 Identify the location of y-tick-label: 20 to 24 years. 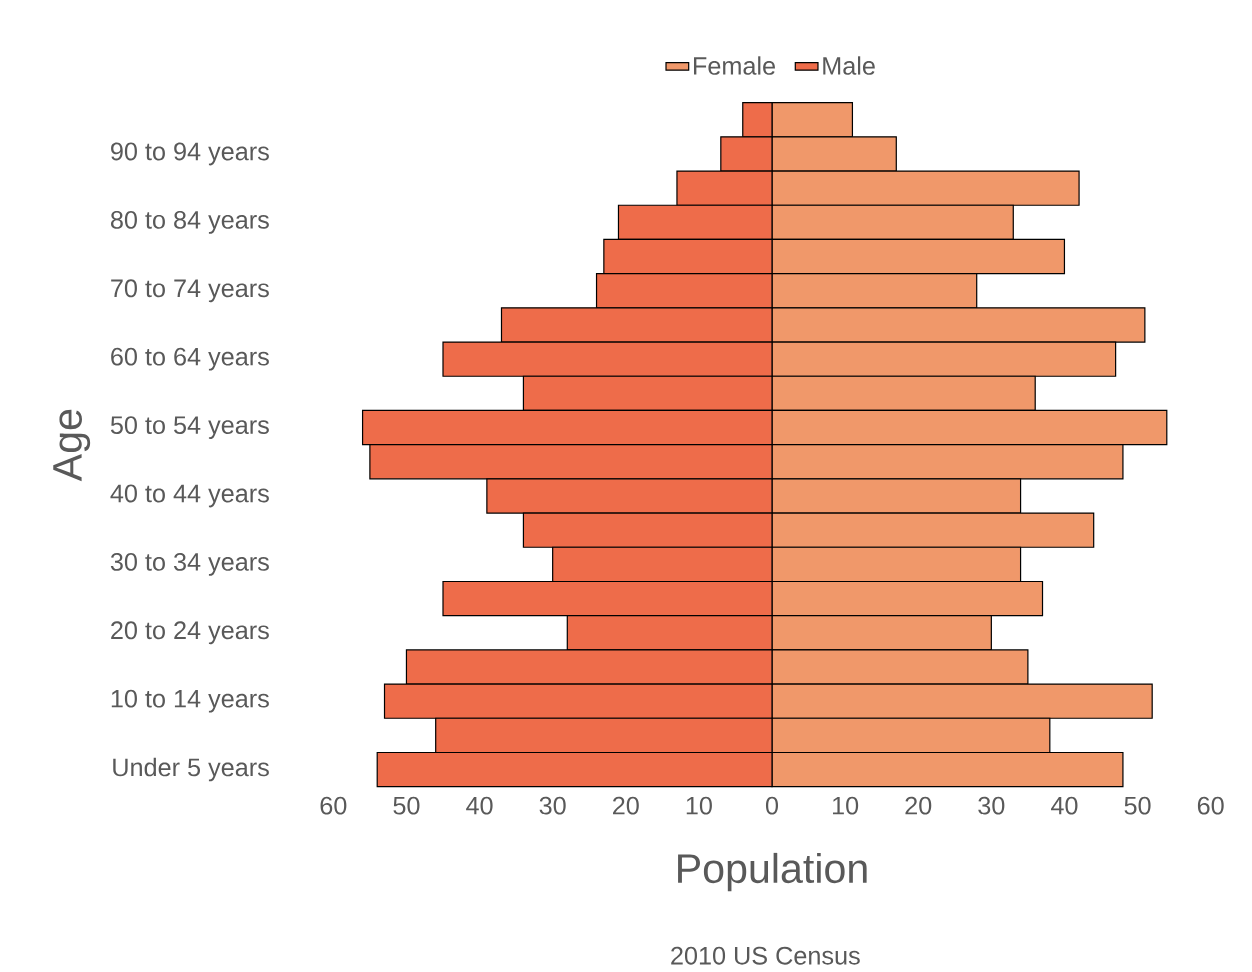
(190, 633).